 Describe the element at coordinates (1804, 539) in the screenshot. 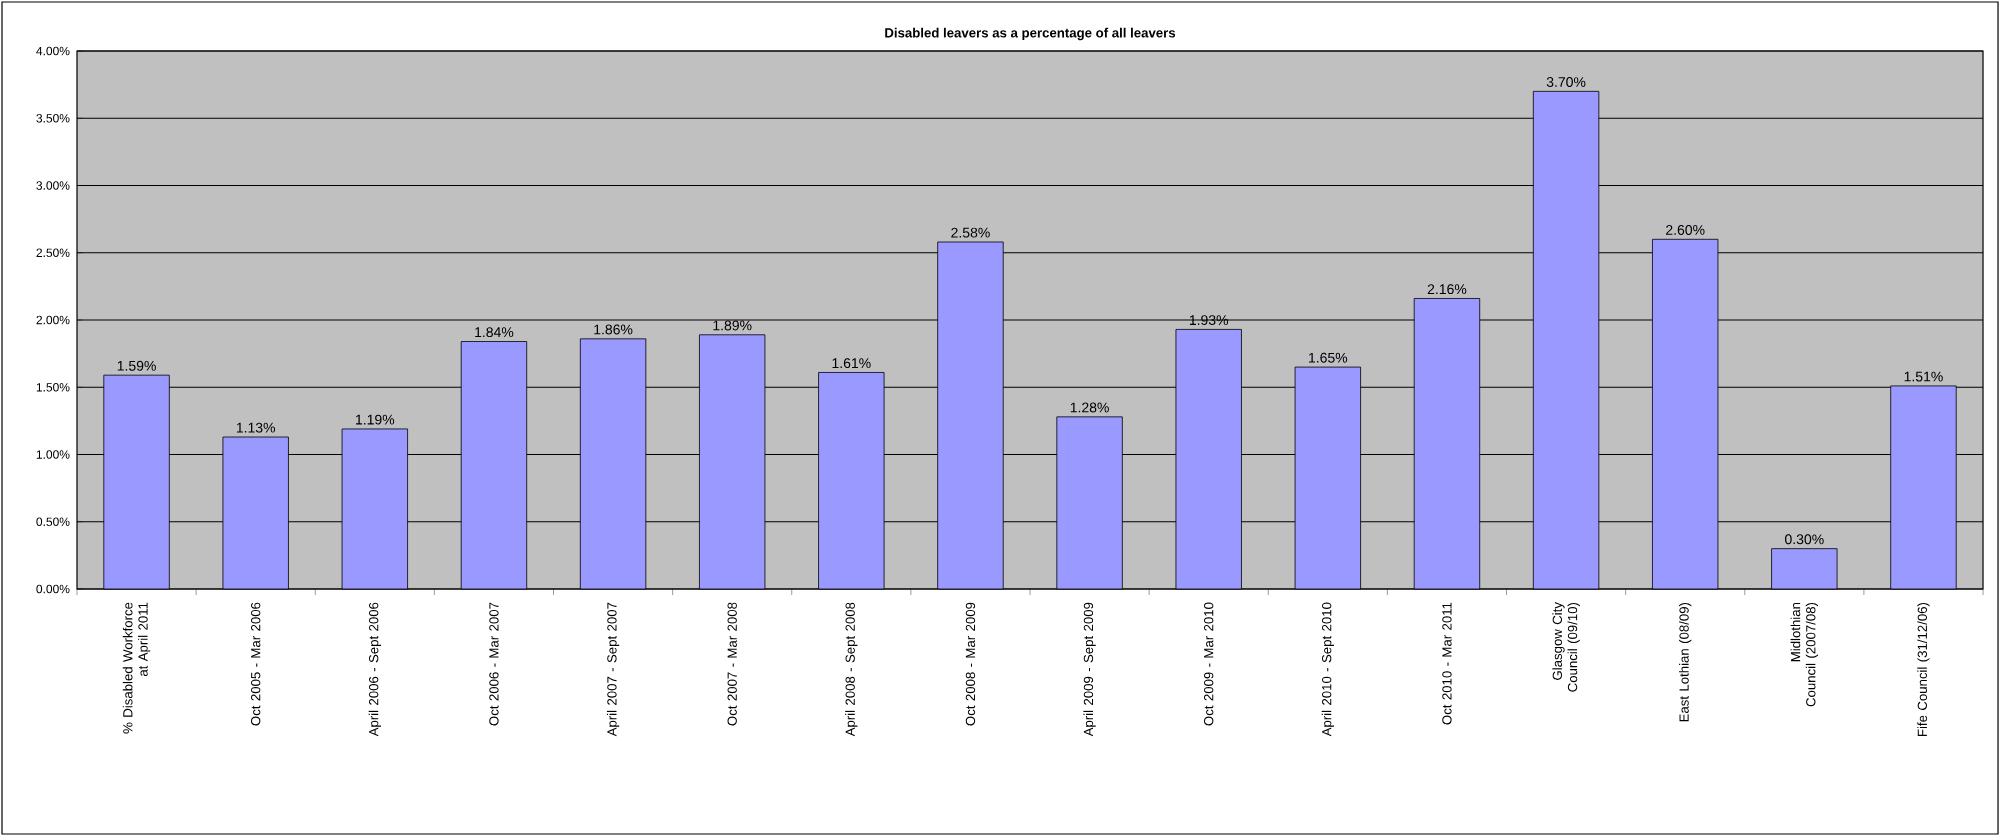

I see `data-label: 0.30%` at that location.